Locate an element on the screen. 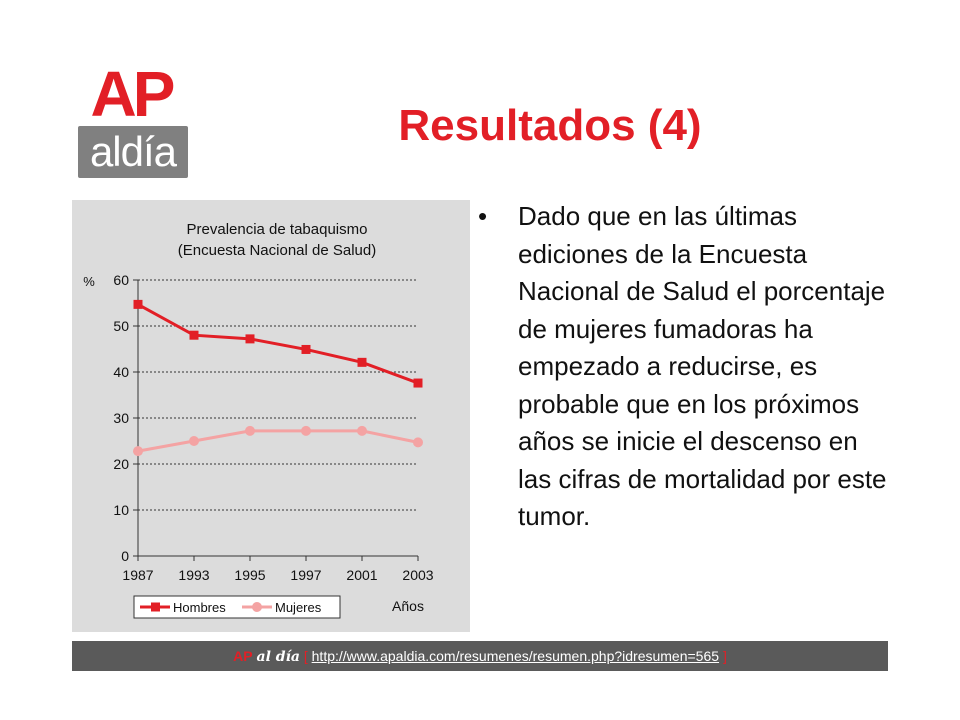 The height and width of the screenshot is (720, 960). y-tick-label: 60 is located at coordinates (121, 280).